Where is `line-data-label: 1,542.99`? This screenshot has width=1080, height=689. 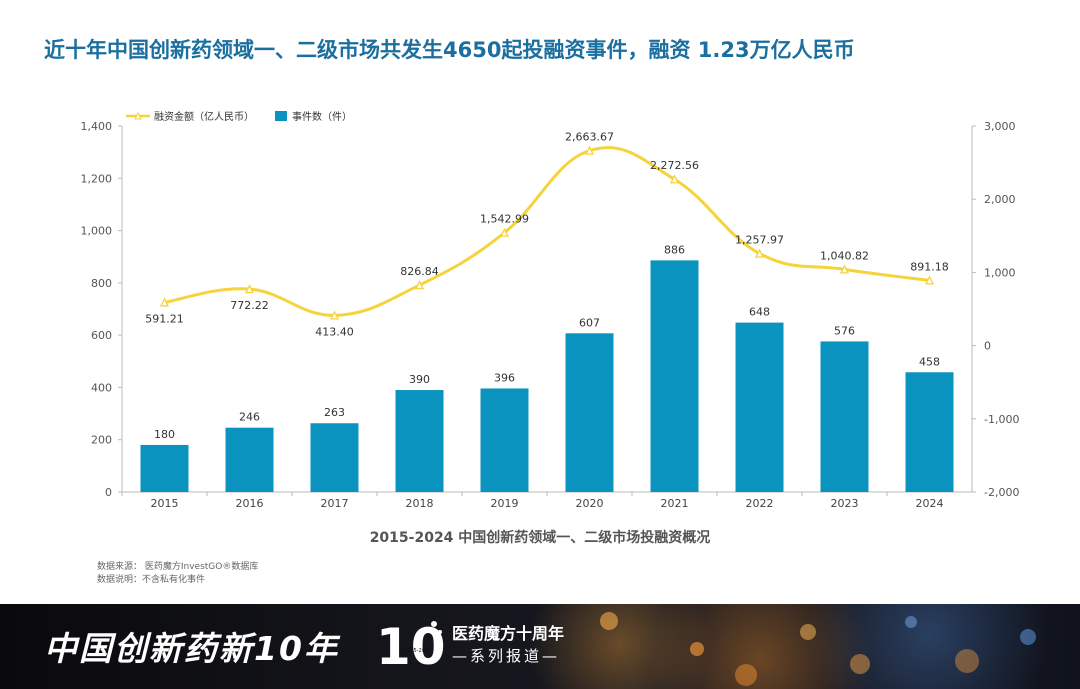 line-data-label: 1,542.99 is located at coordinates (504, 219).